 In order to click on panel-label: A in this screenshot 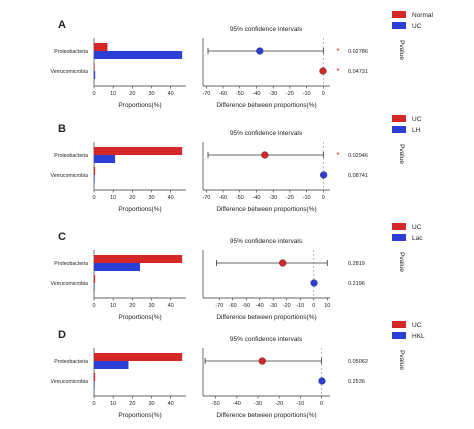, I will do `click(62, 25)`.